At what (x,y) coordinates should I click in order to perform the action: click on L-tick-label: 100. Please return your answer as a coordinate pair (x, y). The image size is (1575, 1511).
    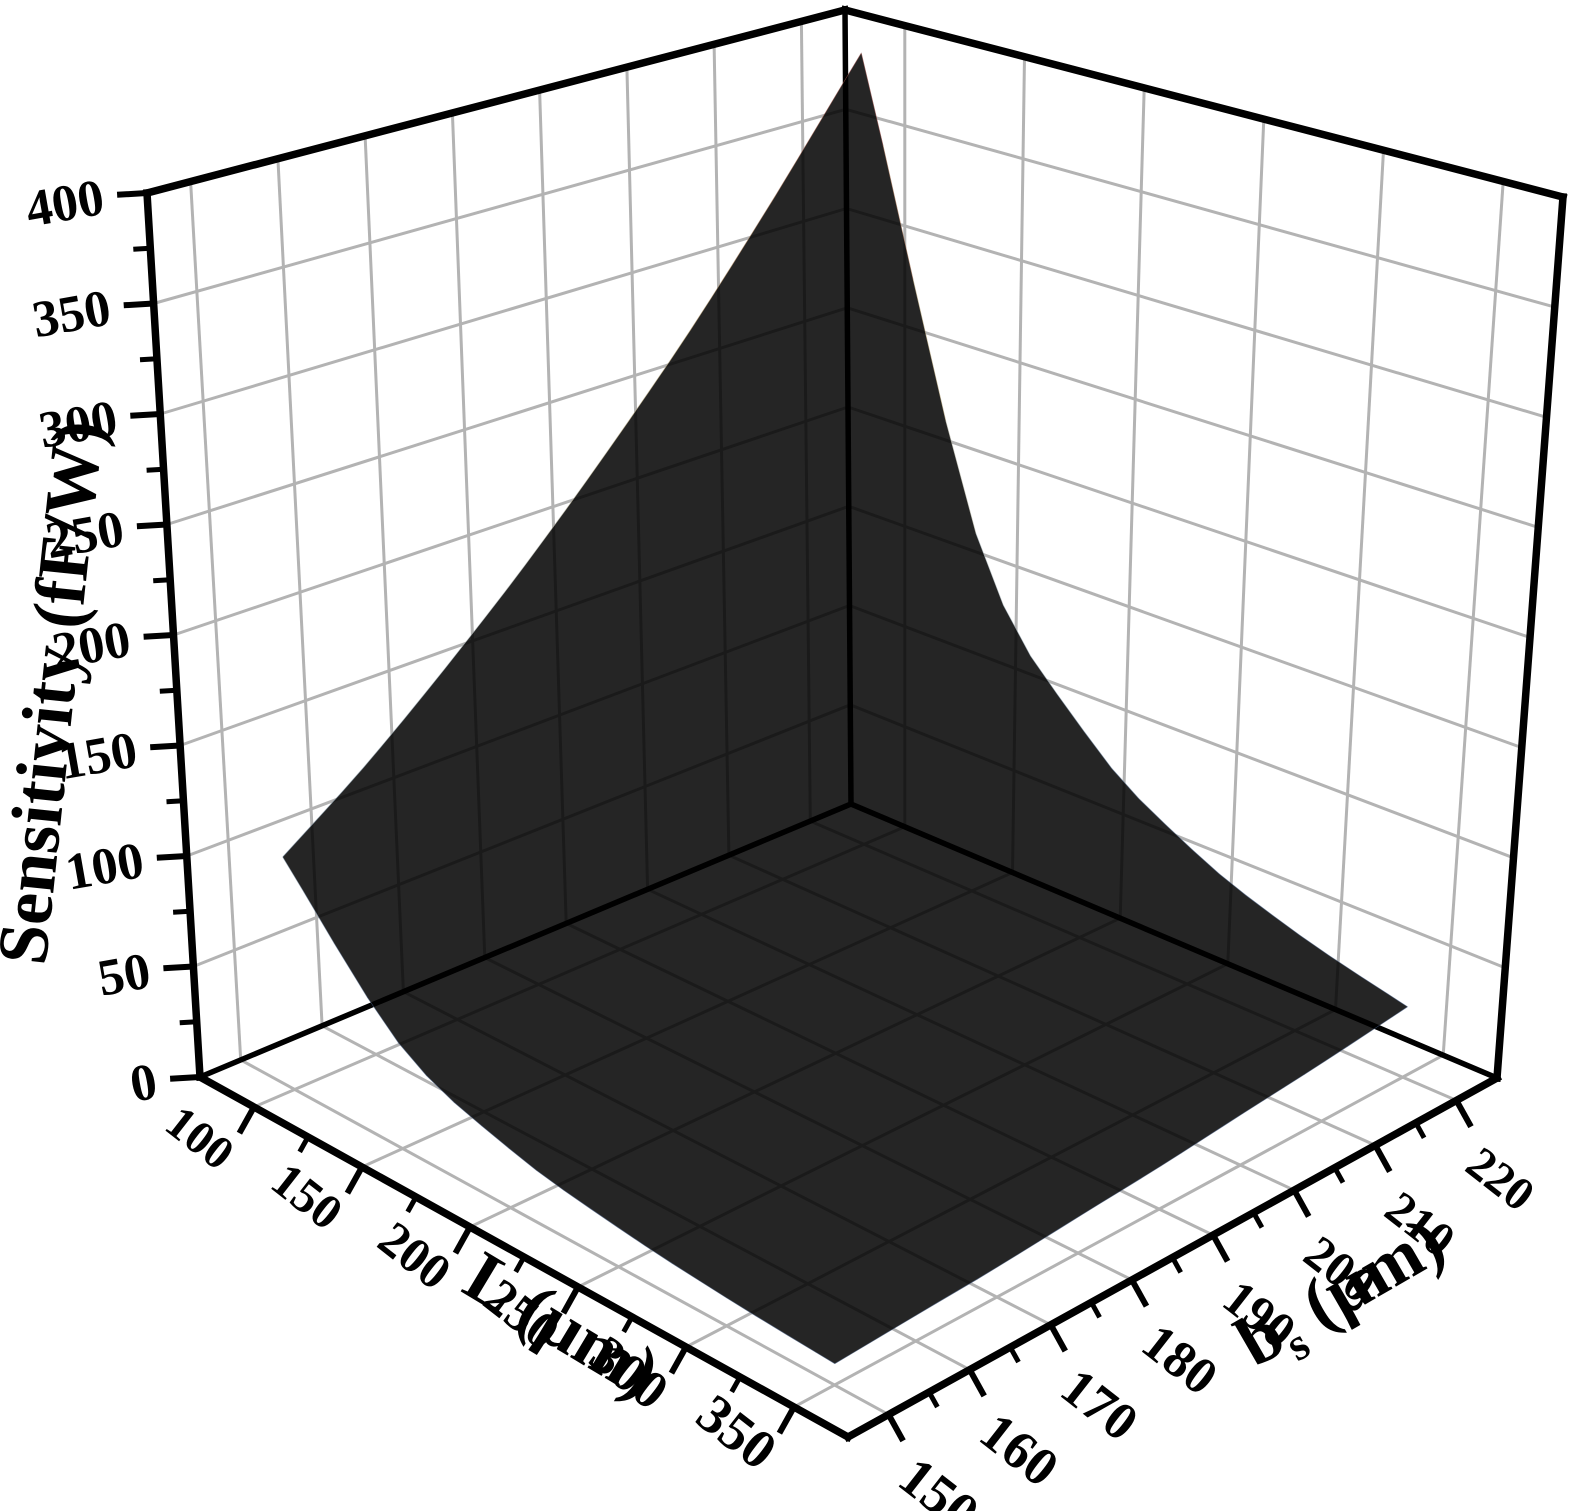
    Looking at the image, I should click on (200, 1138).